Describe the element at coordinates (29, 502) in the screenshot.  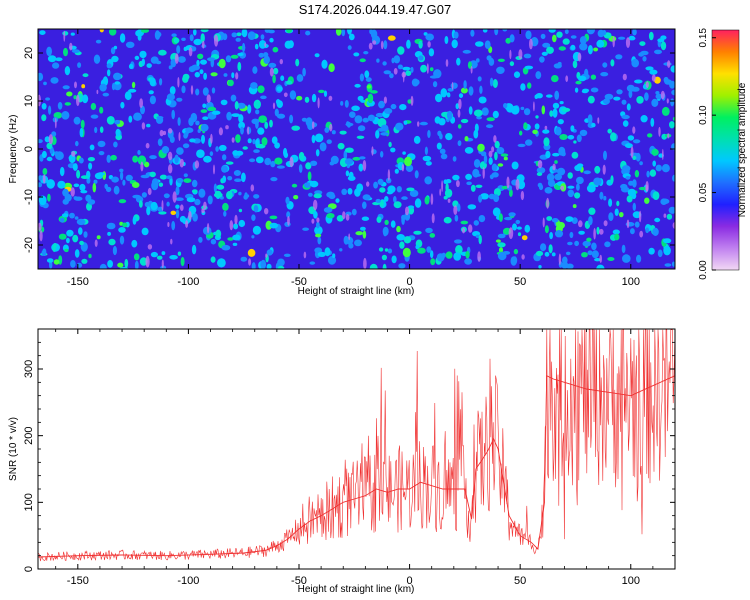
I see `snr-y-tick-label: 100` at that location.